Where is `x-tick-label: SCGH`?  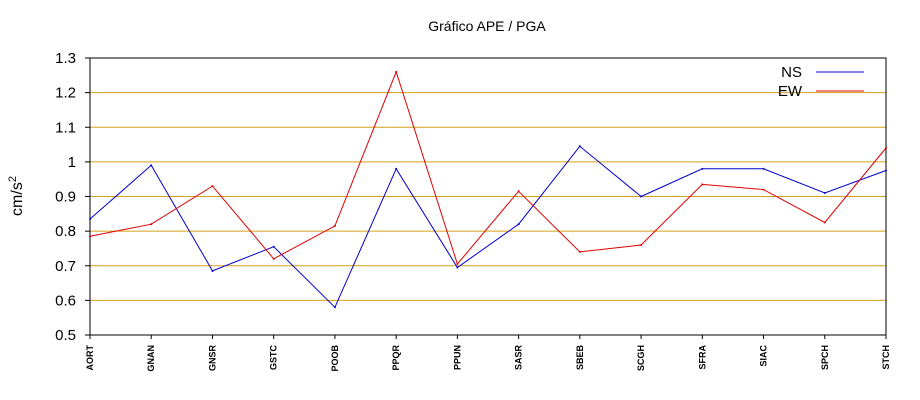 x-tick-label: SCGH is located at coordinates (641, 358).